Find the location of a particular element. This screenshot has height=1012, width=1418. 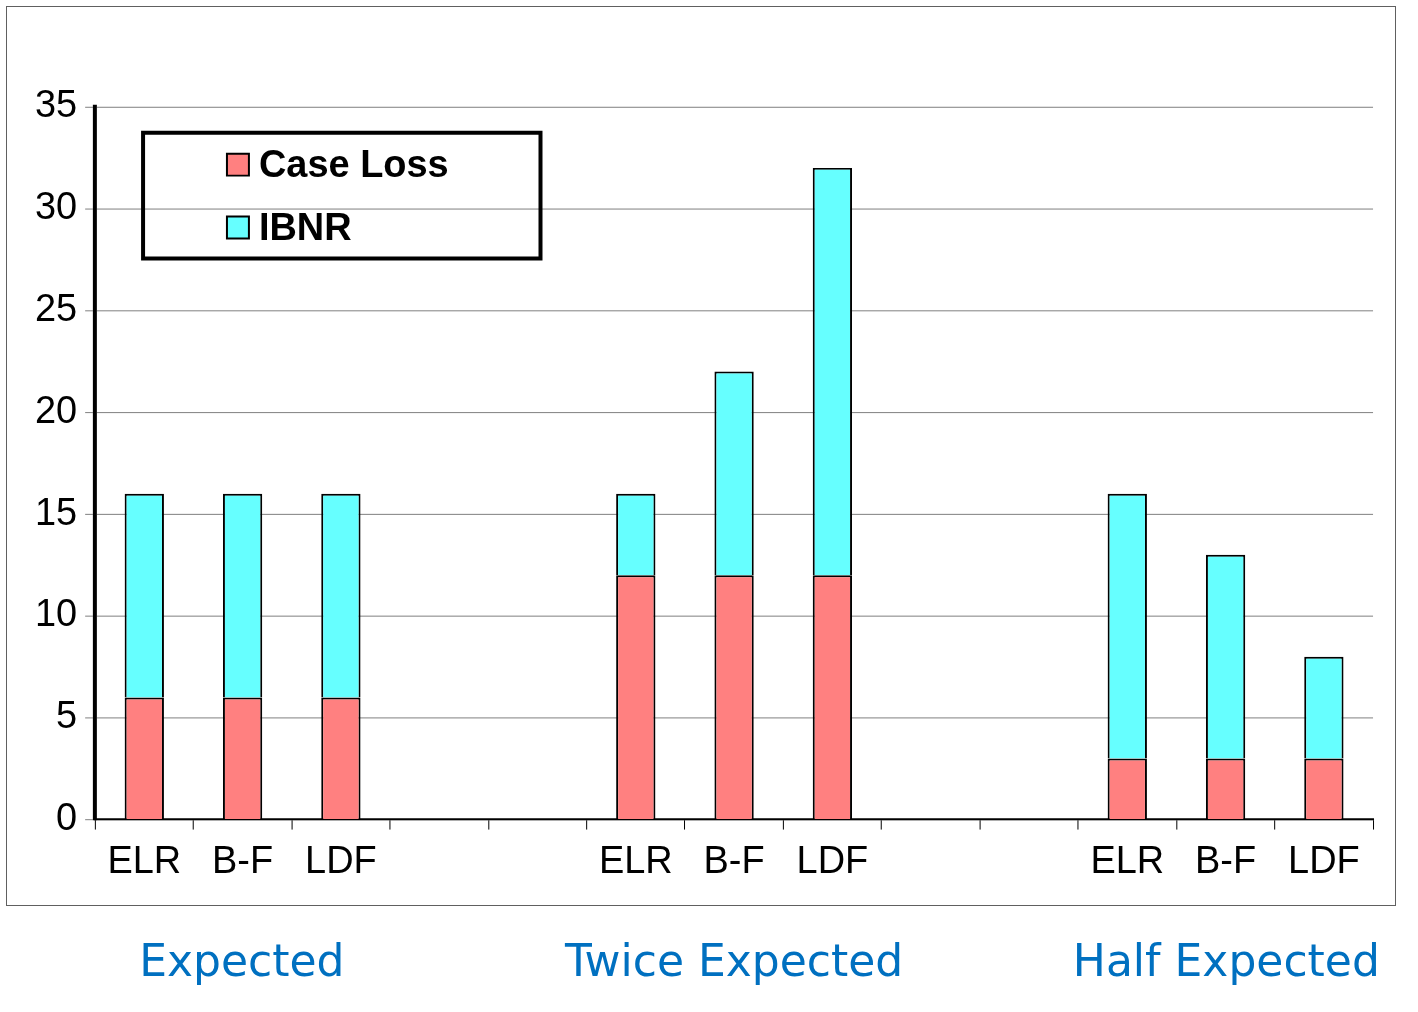

text: Half Expected is located at coordinates (1226, 960).